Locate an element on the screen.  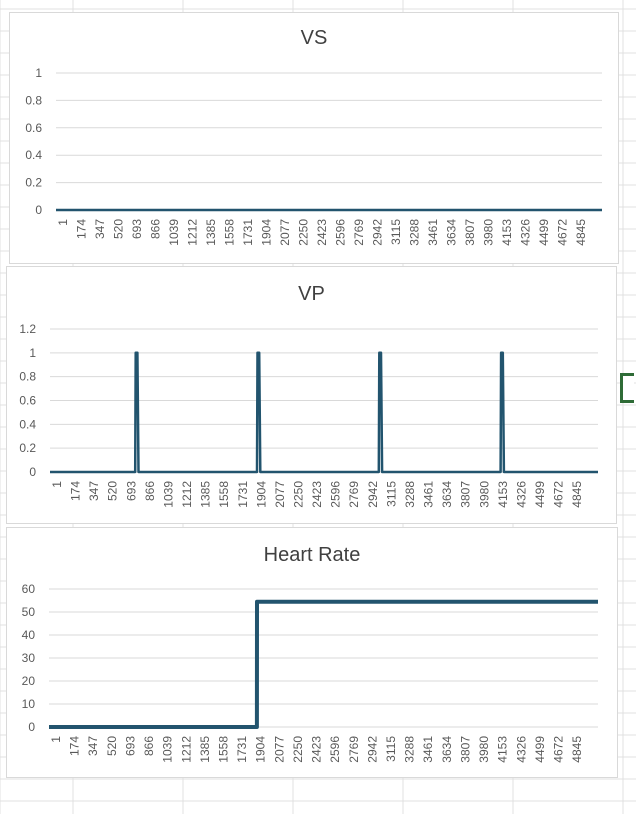
y-tick-label: 30 is located at coordinates (29, 658).